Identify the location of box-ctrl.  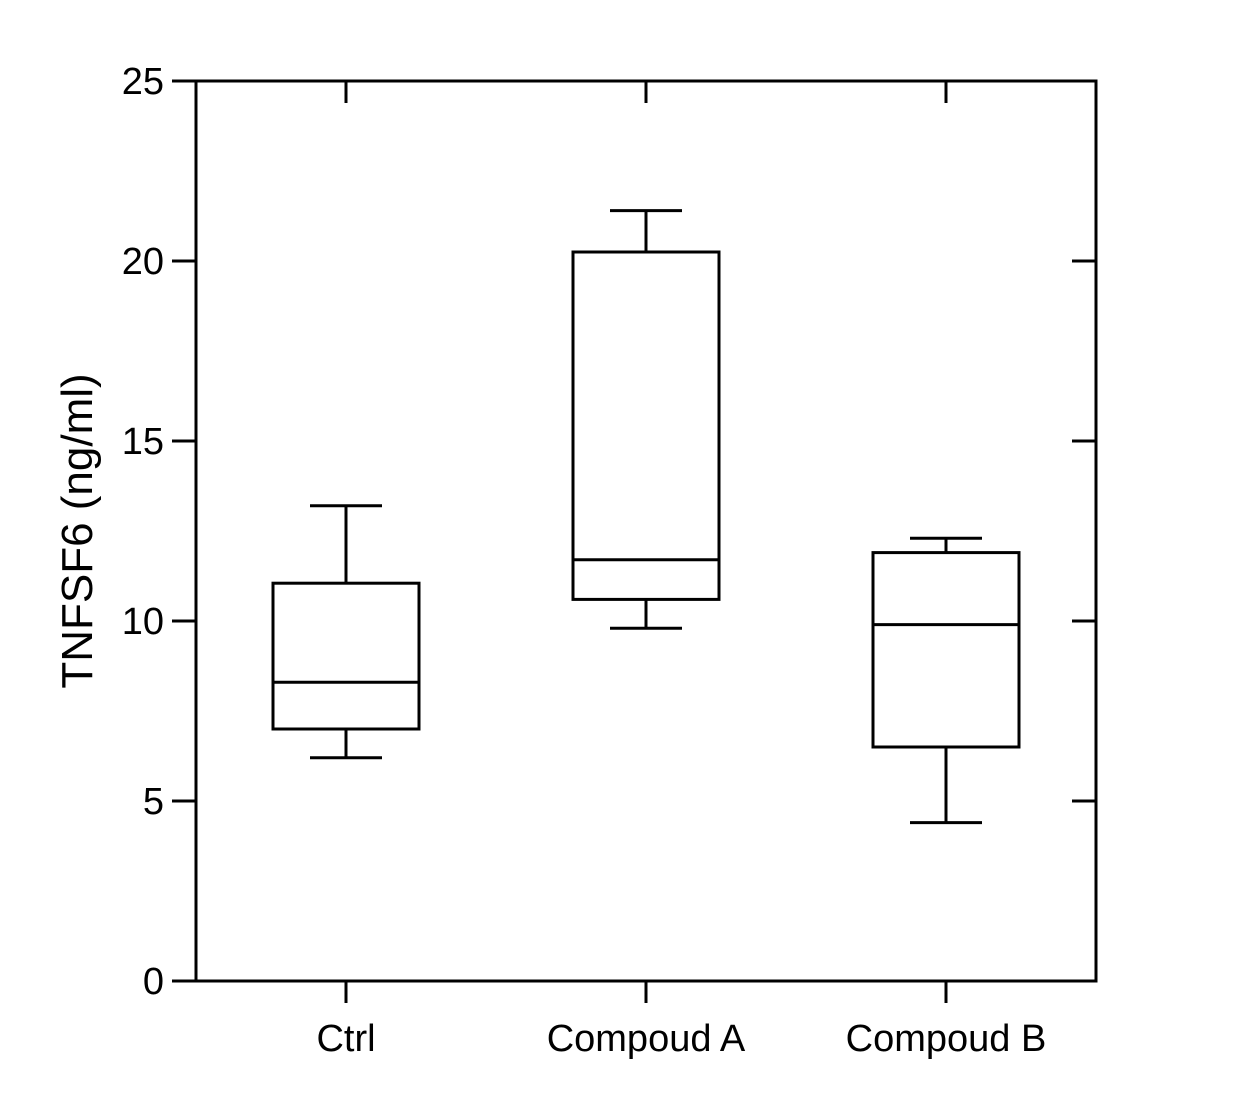
(346, 632).